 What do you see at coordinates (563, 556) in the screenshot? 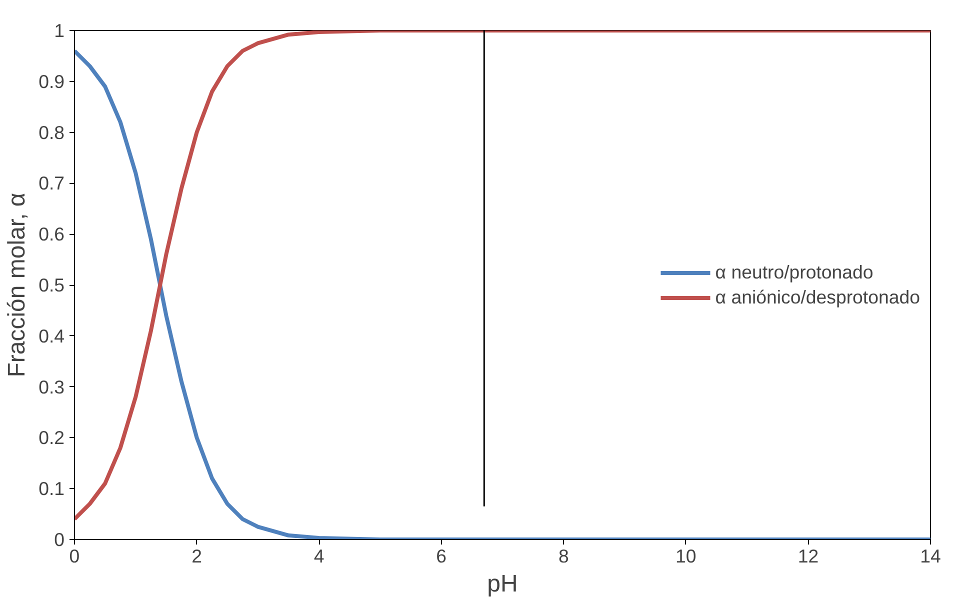
I see `x-tick-label: 8` at bounding box center [563, 556].